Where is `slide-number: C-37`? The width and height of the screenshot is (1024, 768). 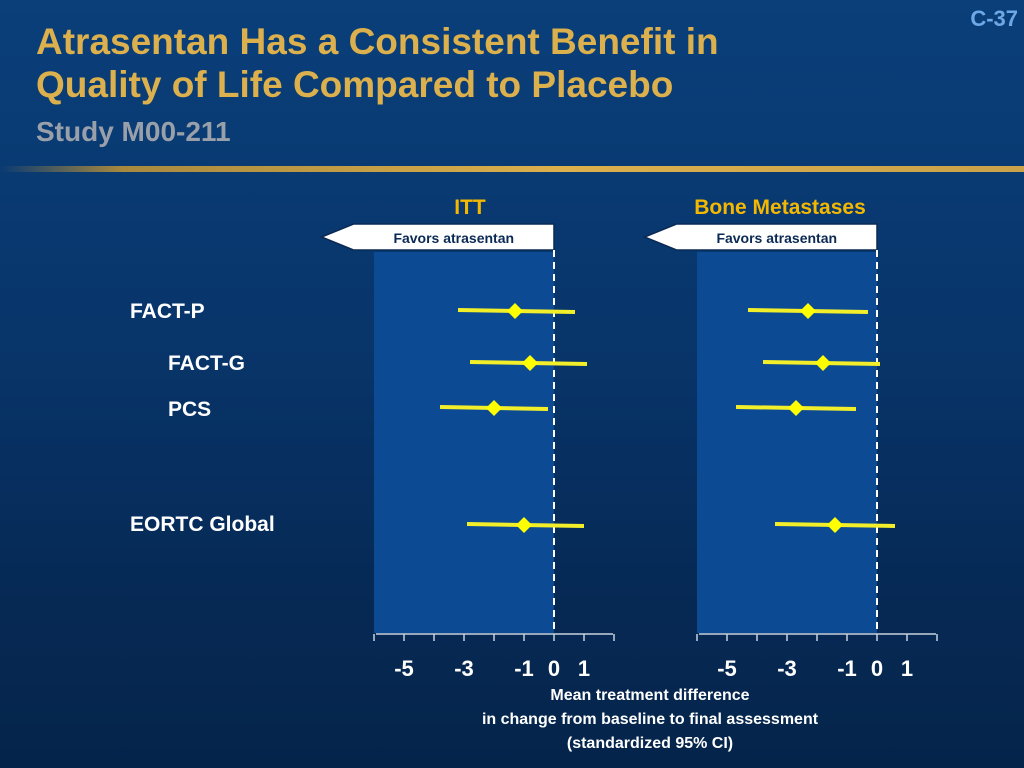
slide-number: C-37 is located at coordinates (994, 18).